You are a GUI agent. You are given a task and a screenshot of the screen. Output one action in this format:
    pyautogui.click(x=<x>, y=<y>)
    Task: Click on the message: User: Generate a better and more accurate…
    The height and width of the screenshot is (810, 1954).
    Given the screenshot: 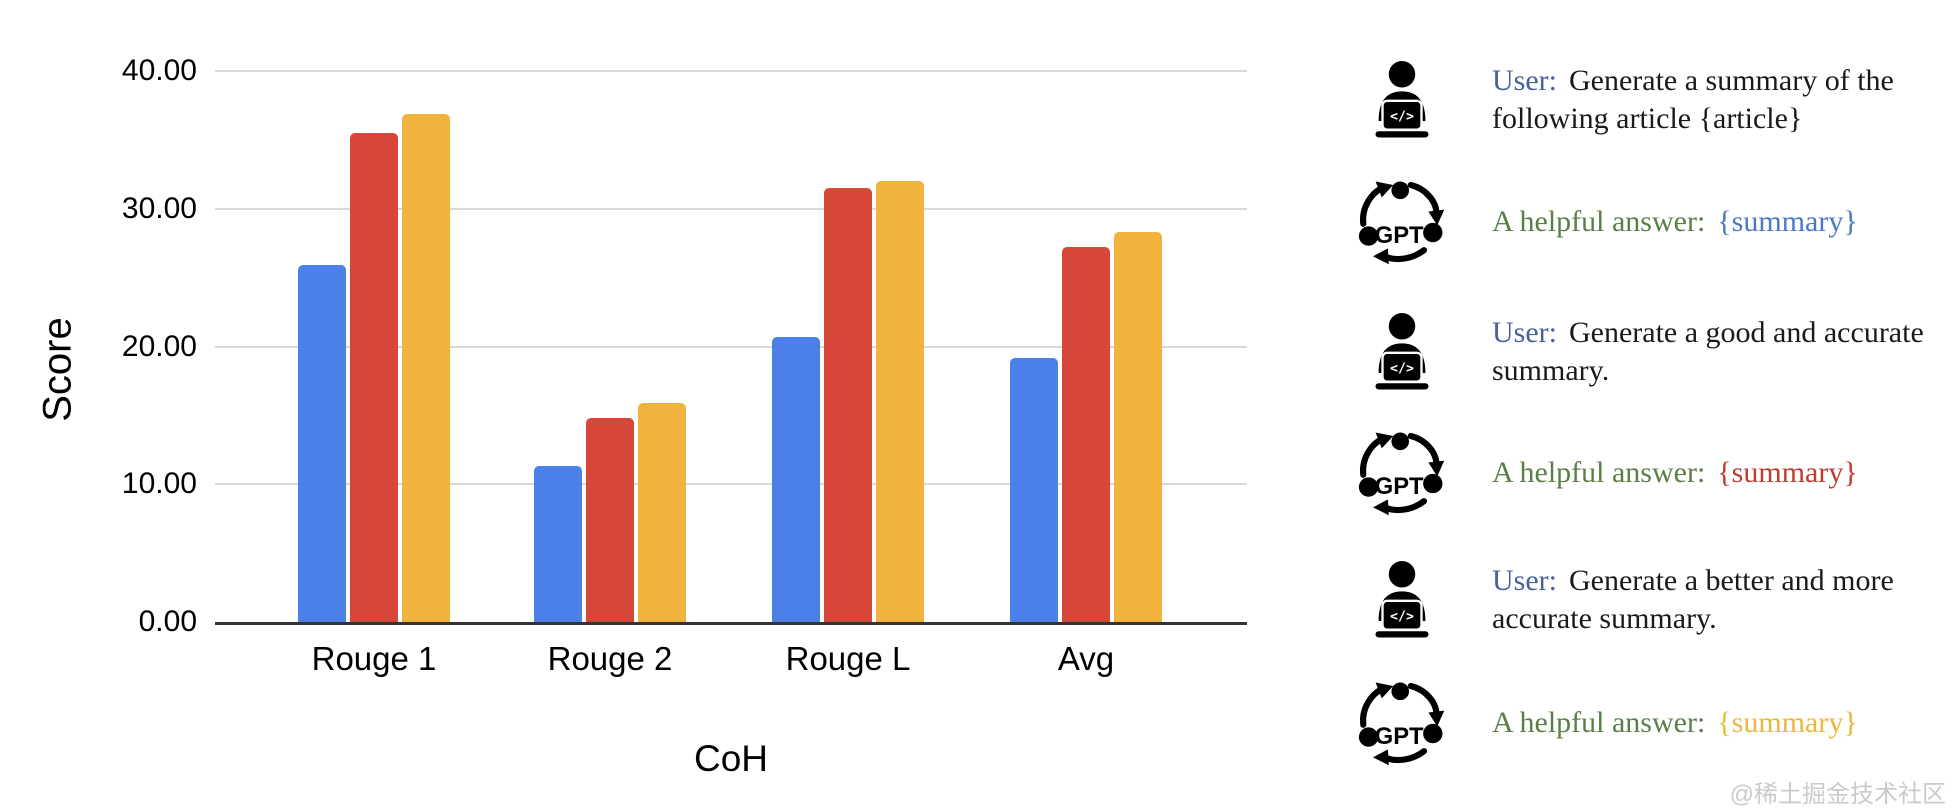 What is the action you would take?
    pyautogui.click(x=1721, y=600)
    